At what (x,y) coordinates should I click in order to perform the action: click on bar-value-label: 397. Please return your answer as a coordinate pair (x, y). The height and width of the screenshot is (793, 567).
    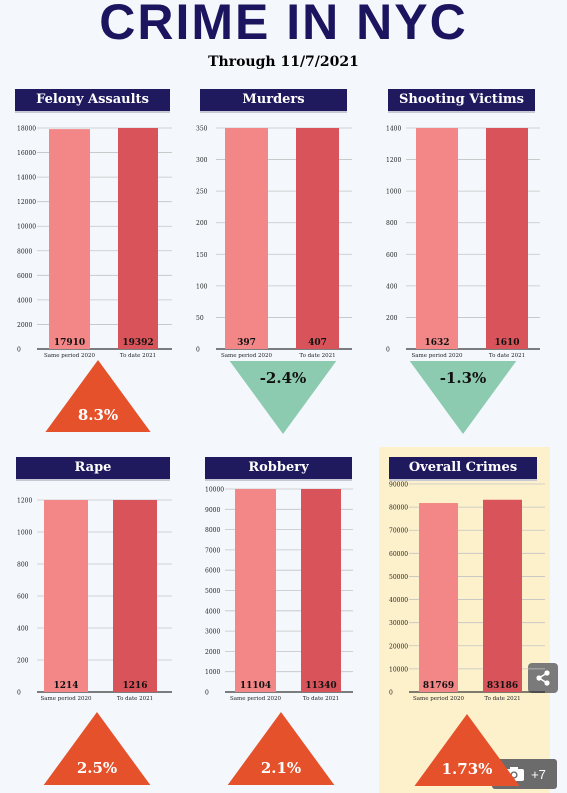
    Looking at the image, I should click on (246, 343).